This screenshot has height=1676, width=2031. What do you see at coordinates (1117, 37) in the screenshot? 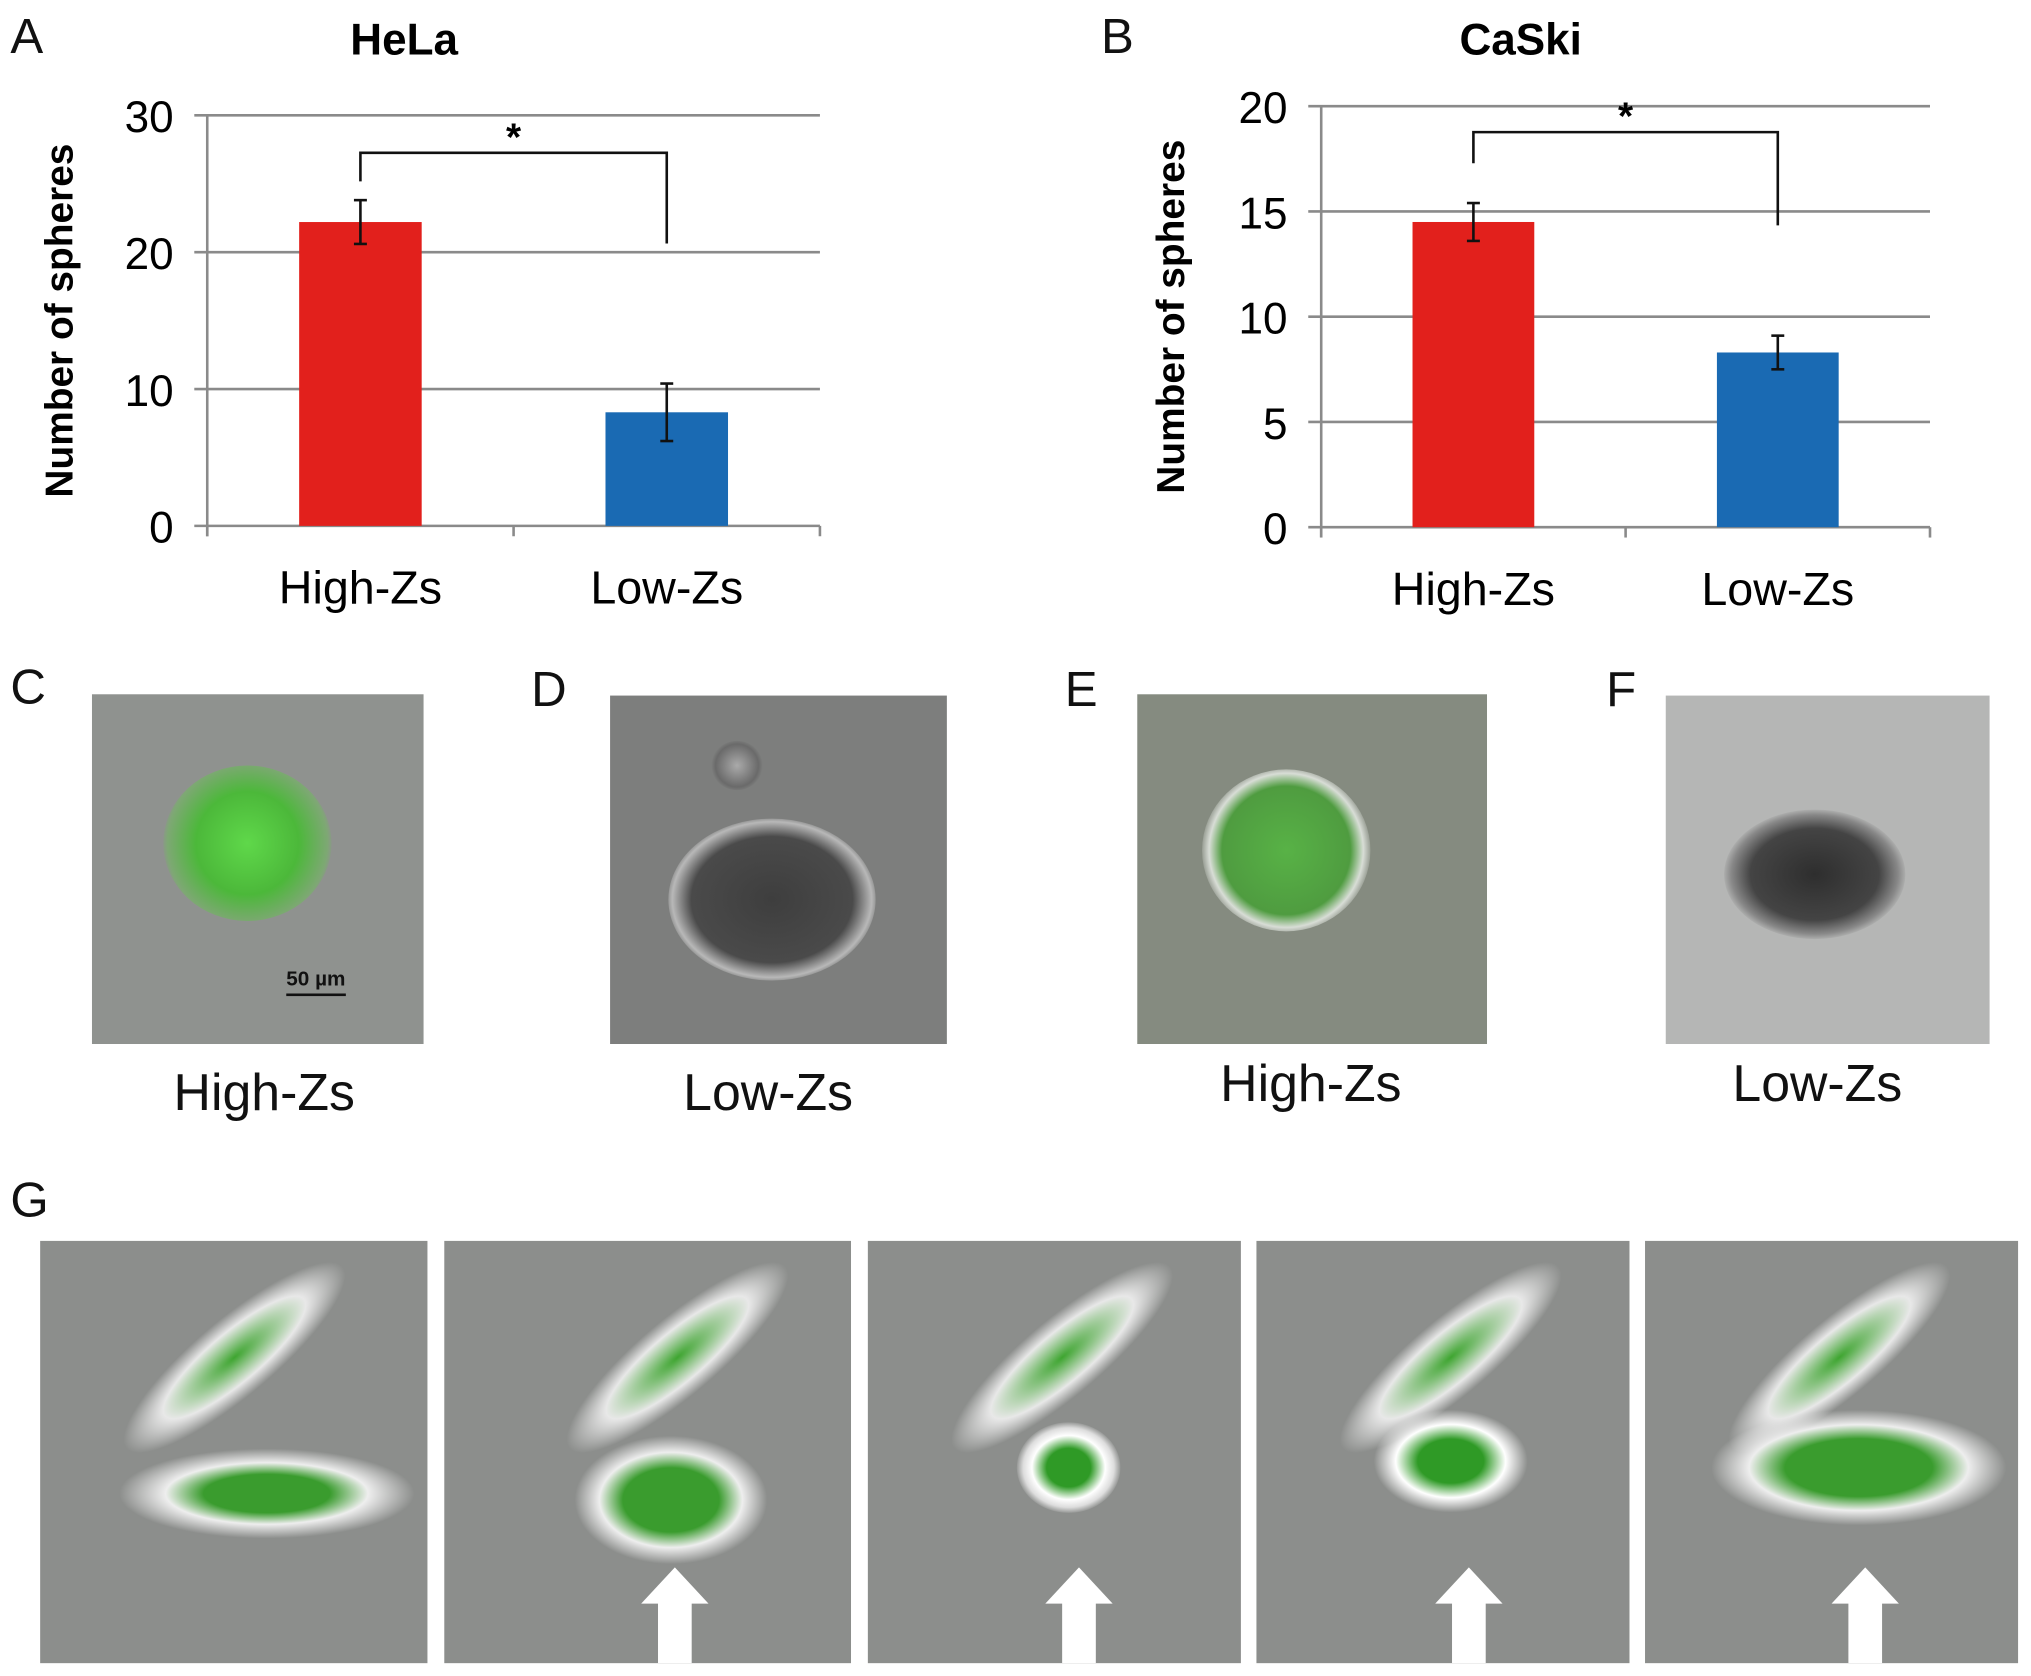
I see `panel-label-b: B` at bounding box center [1117, 37].